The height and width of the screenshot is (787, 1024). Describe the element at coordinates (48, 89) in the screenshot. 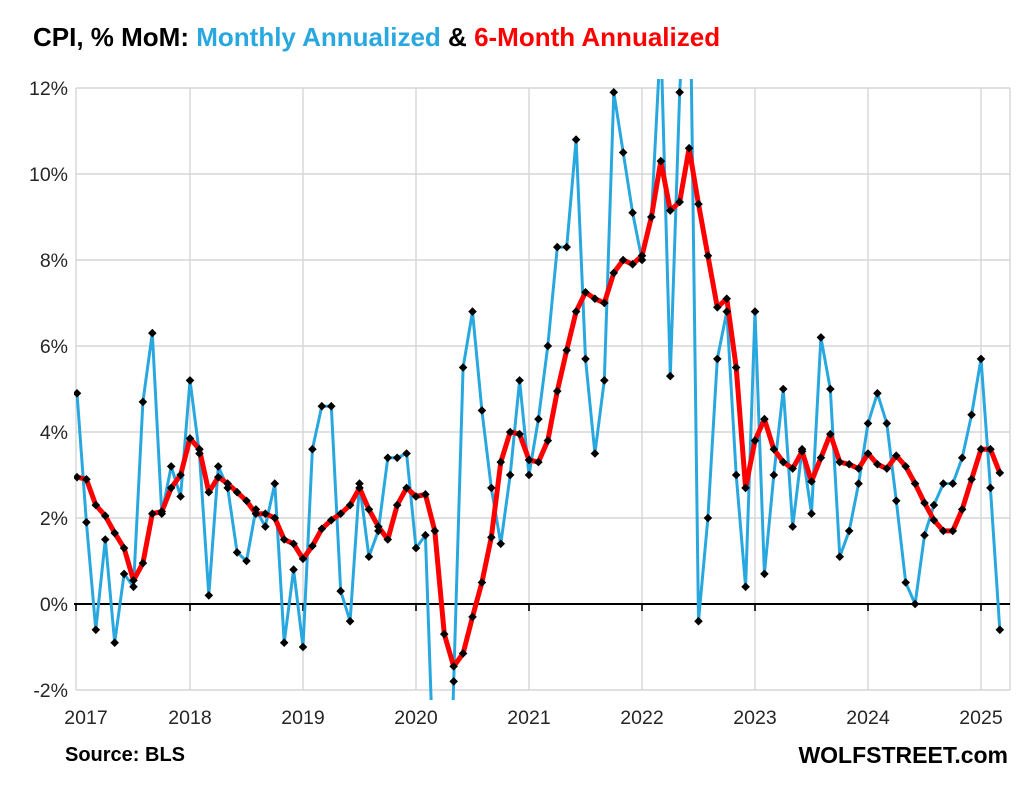

I see `y-axis-tick-label: 12%` at that location.